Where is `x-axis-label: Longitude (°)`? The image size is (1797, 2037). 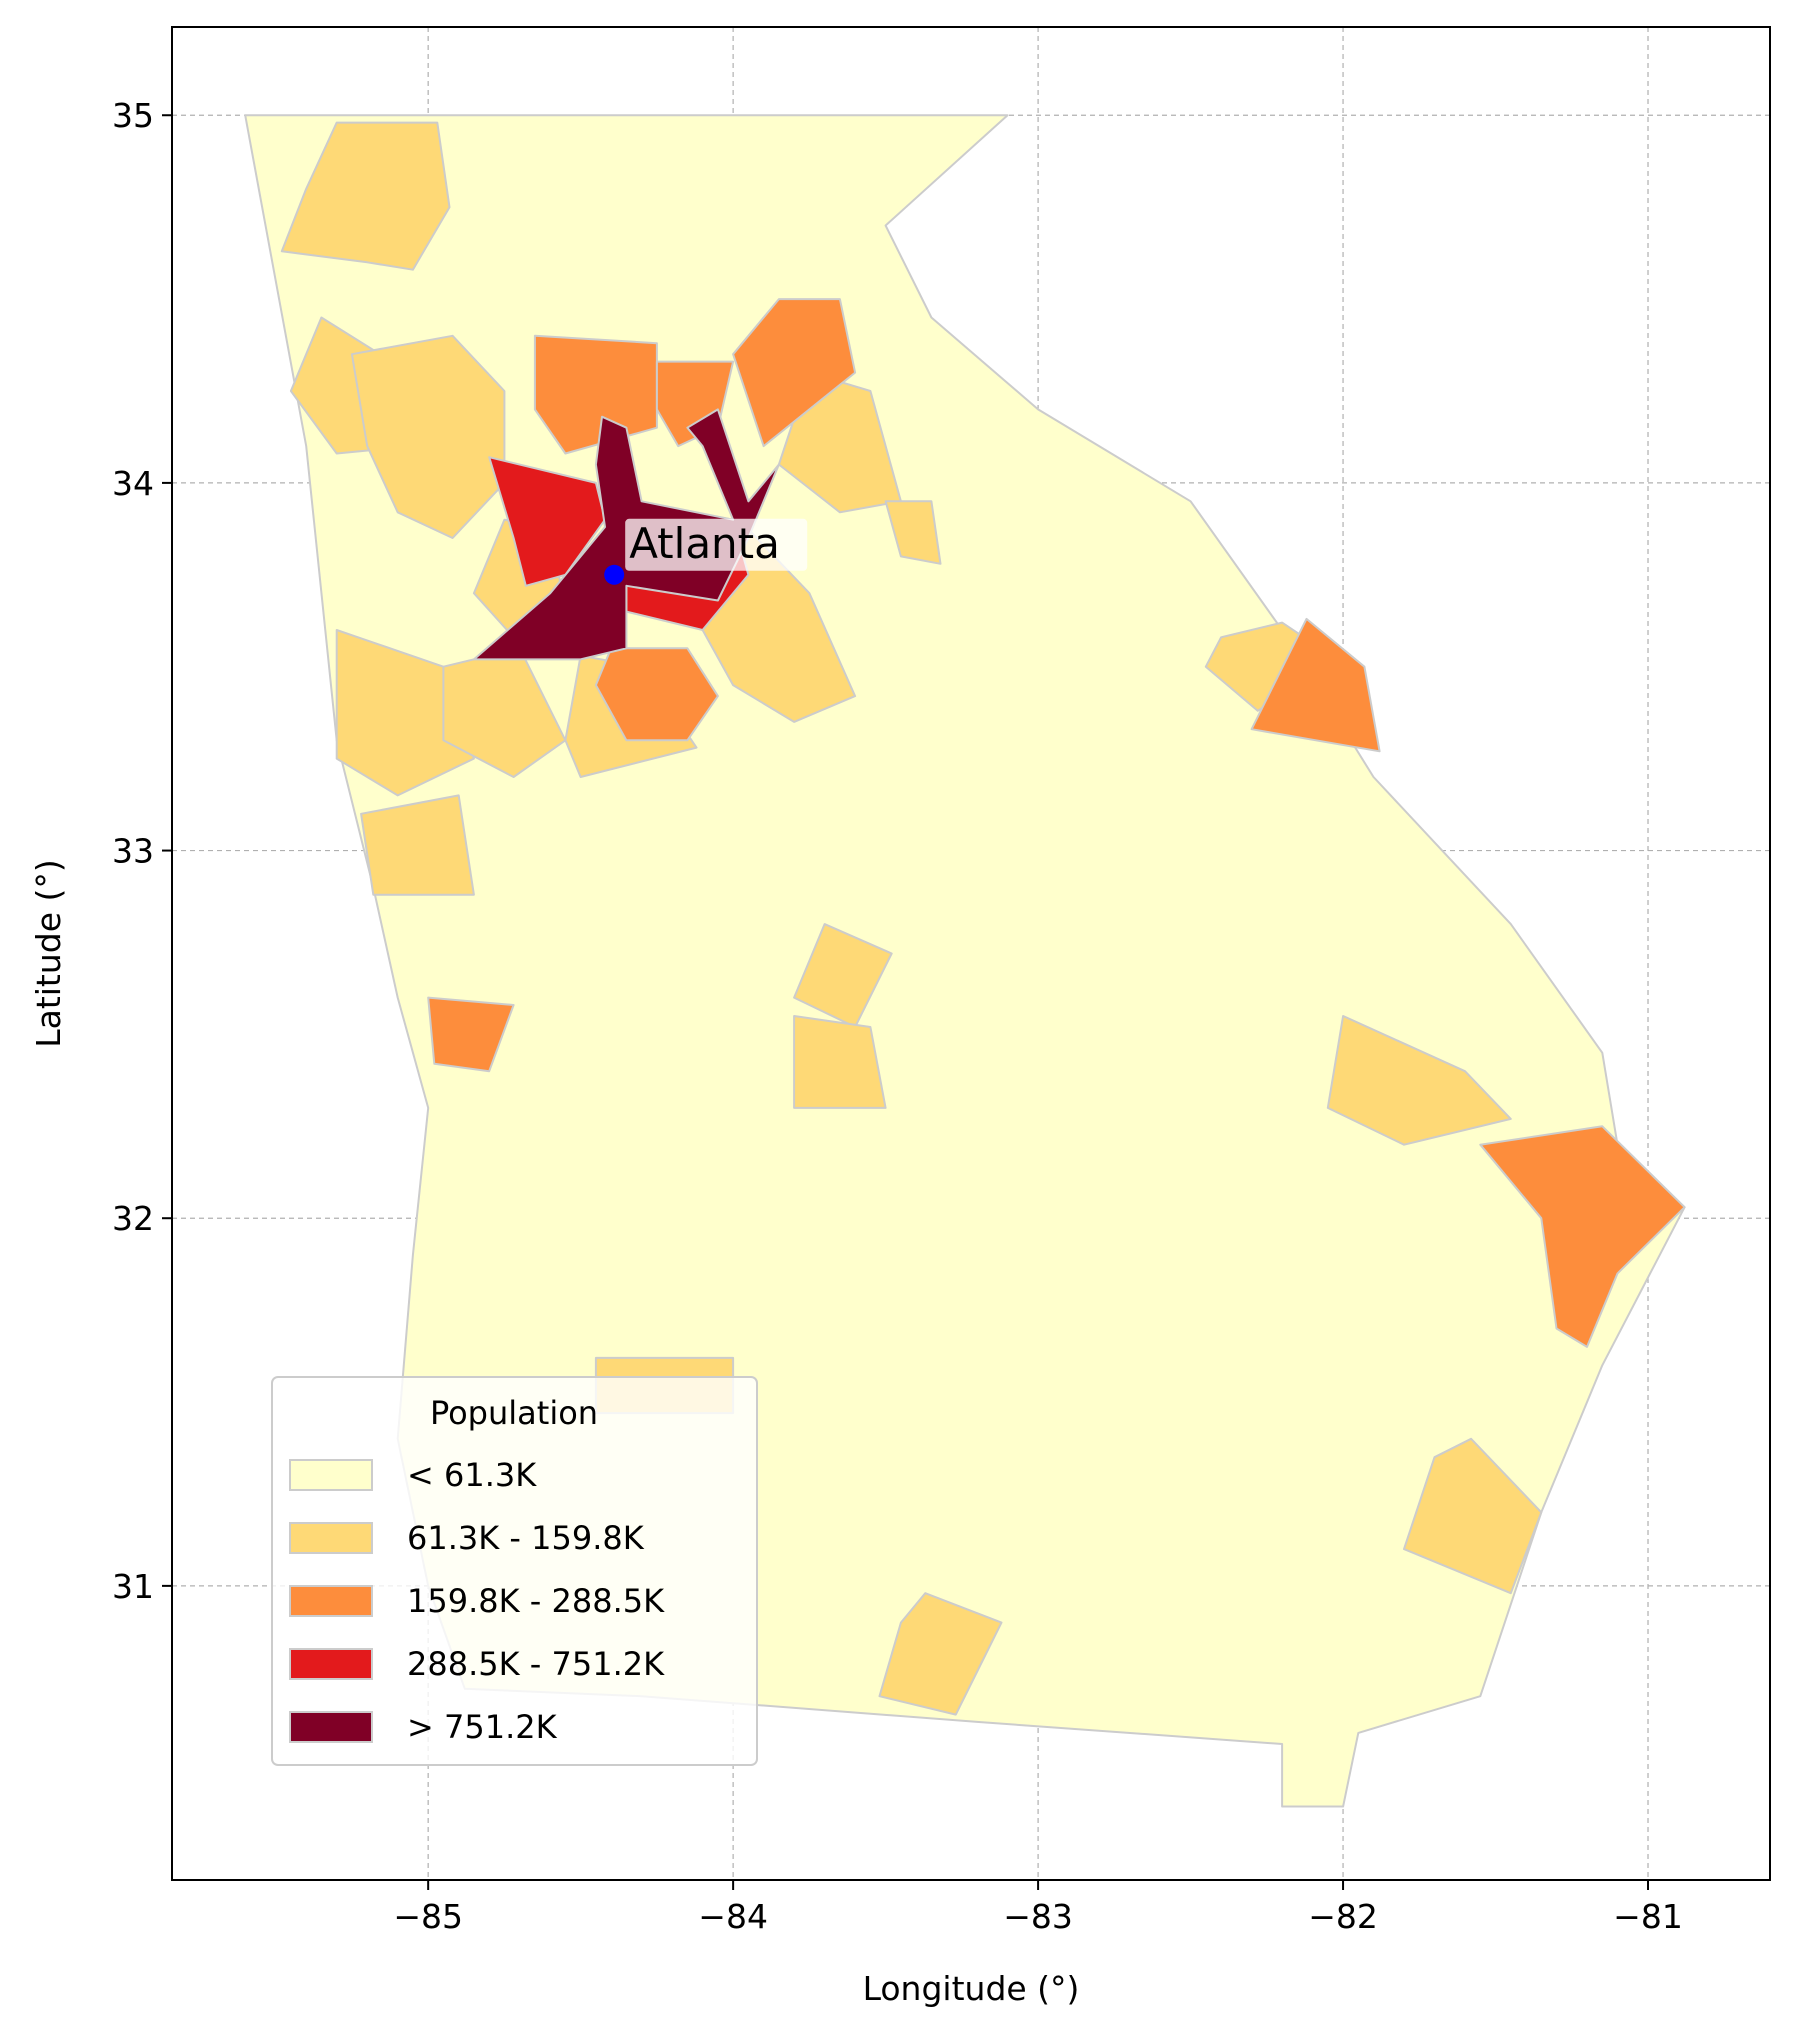
x-axis-label: Longitude (°) is located at coordinates (971, 1988).